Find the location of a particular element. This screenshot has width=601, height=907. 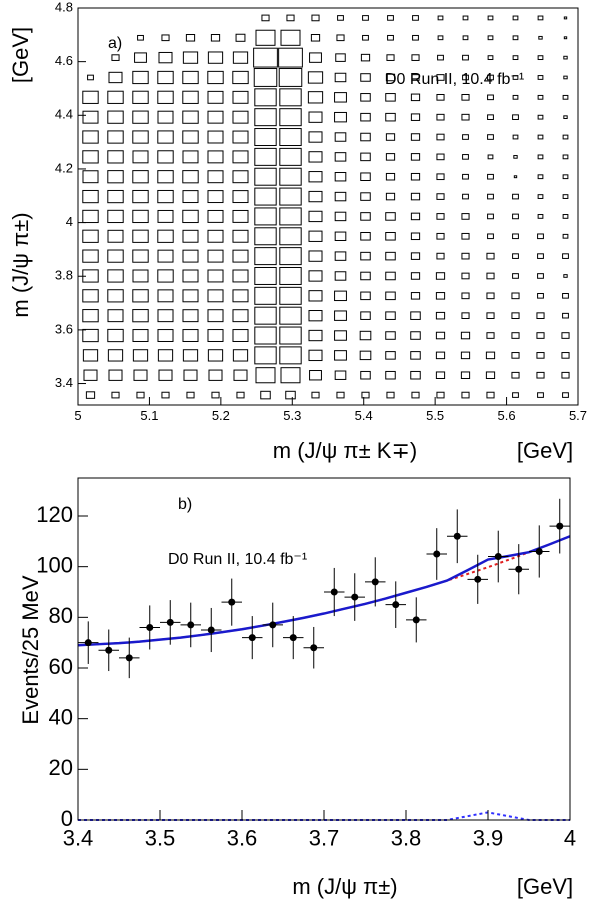

x-tick-label: 5.3 is located at coordinates (292, 415).